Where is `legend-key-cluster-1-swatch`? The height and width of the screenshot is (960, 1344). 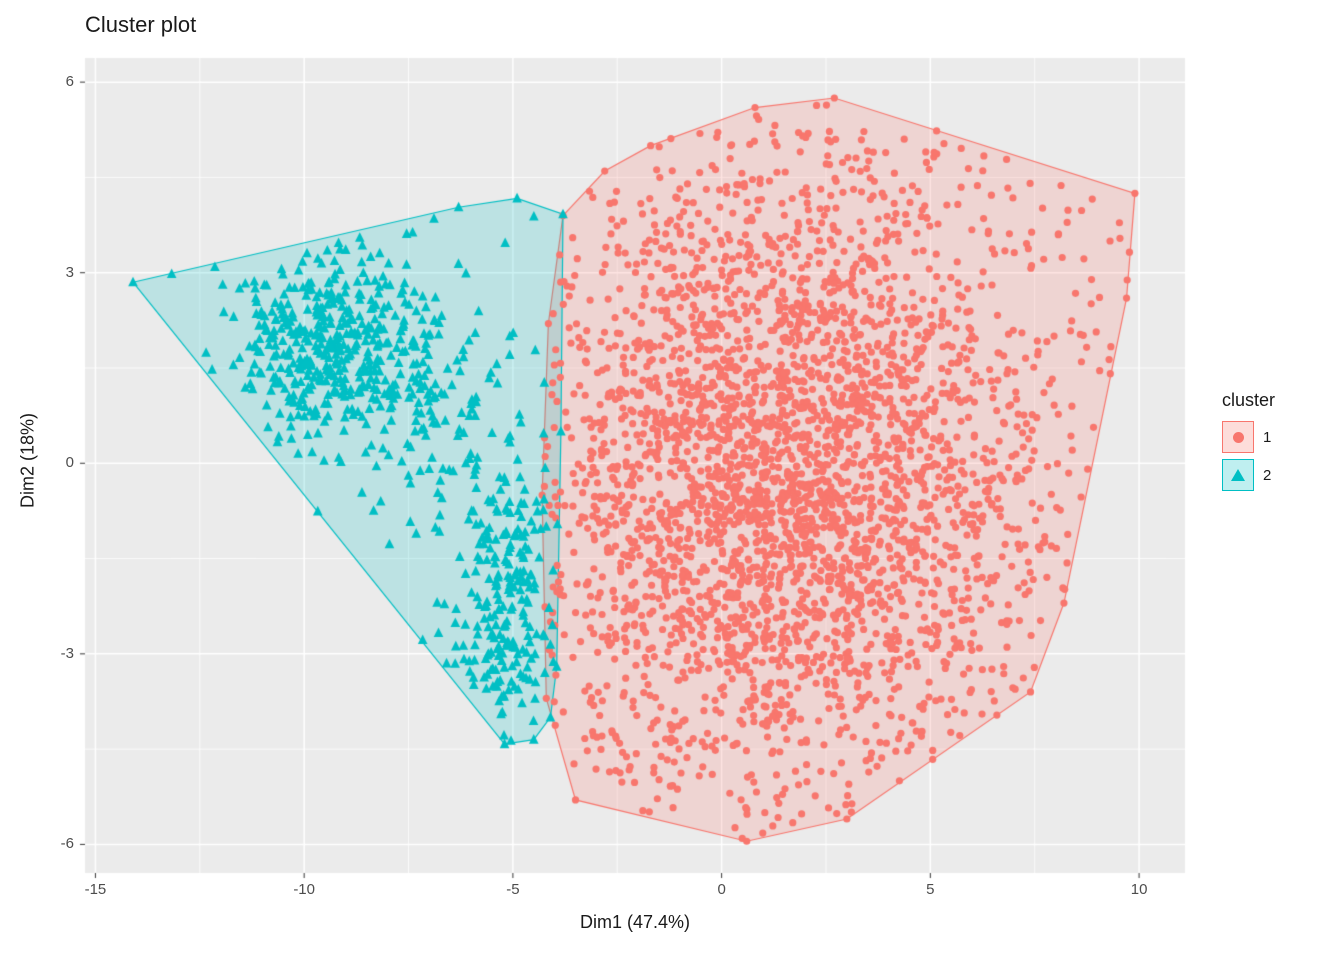
legend-key-cluster-1-swatch is located at coordinates (1238, 437).